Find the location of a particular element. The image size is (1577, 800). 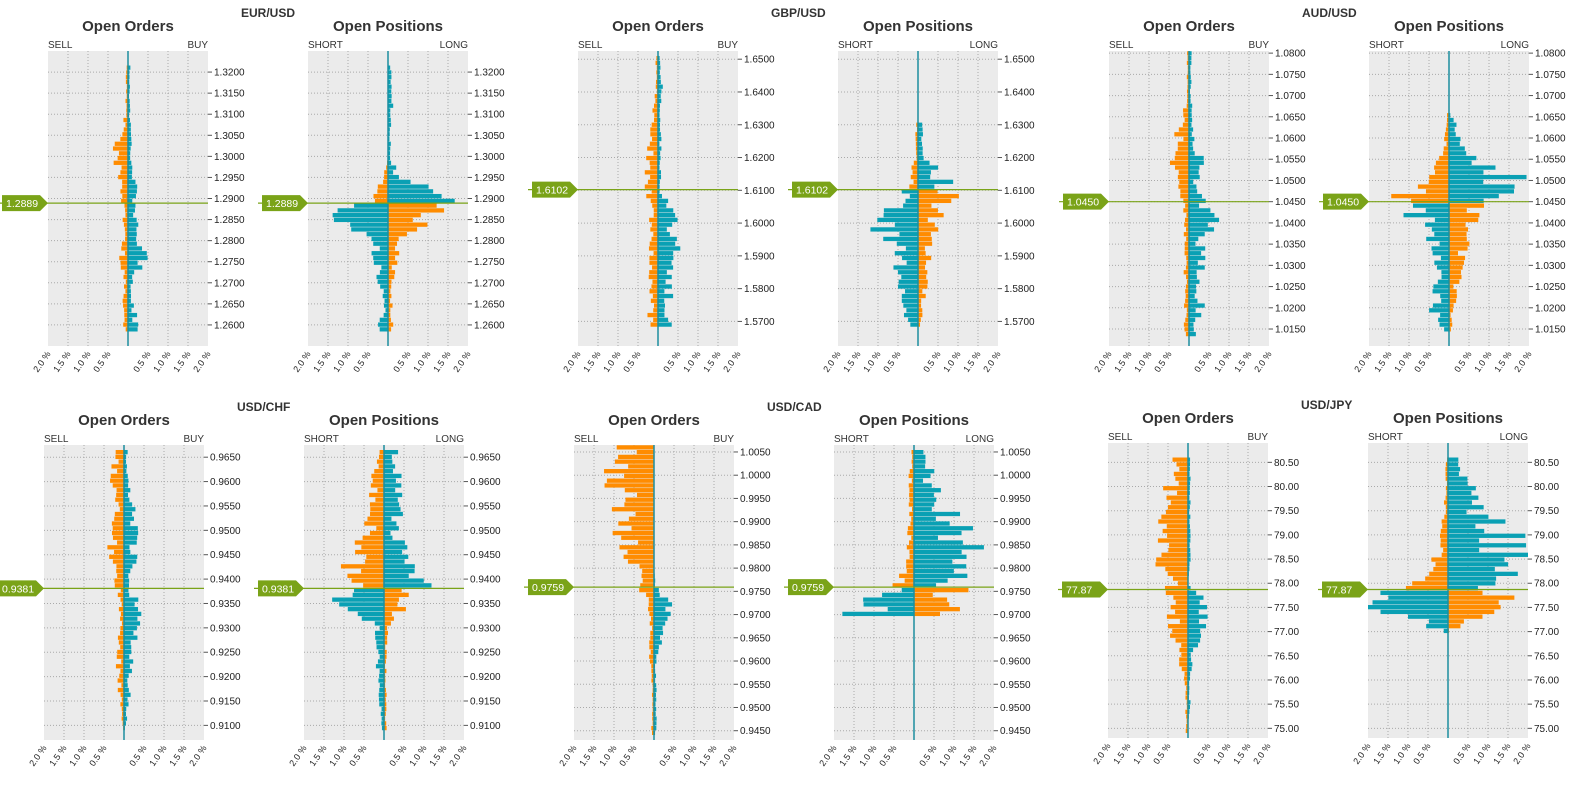

y-tick-label: 0.9250 is located at coordinates (485, 653).